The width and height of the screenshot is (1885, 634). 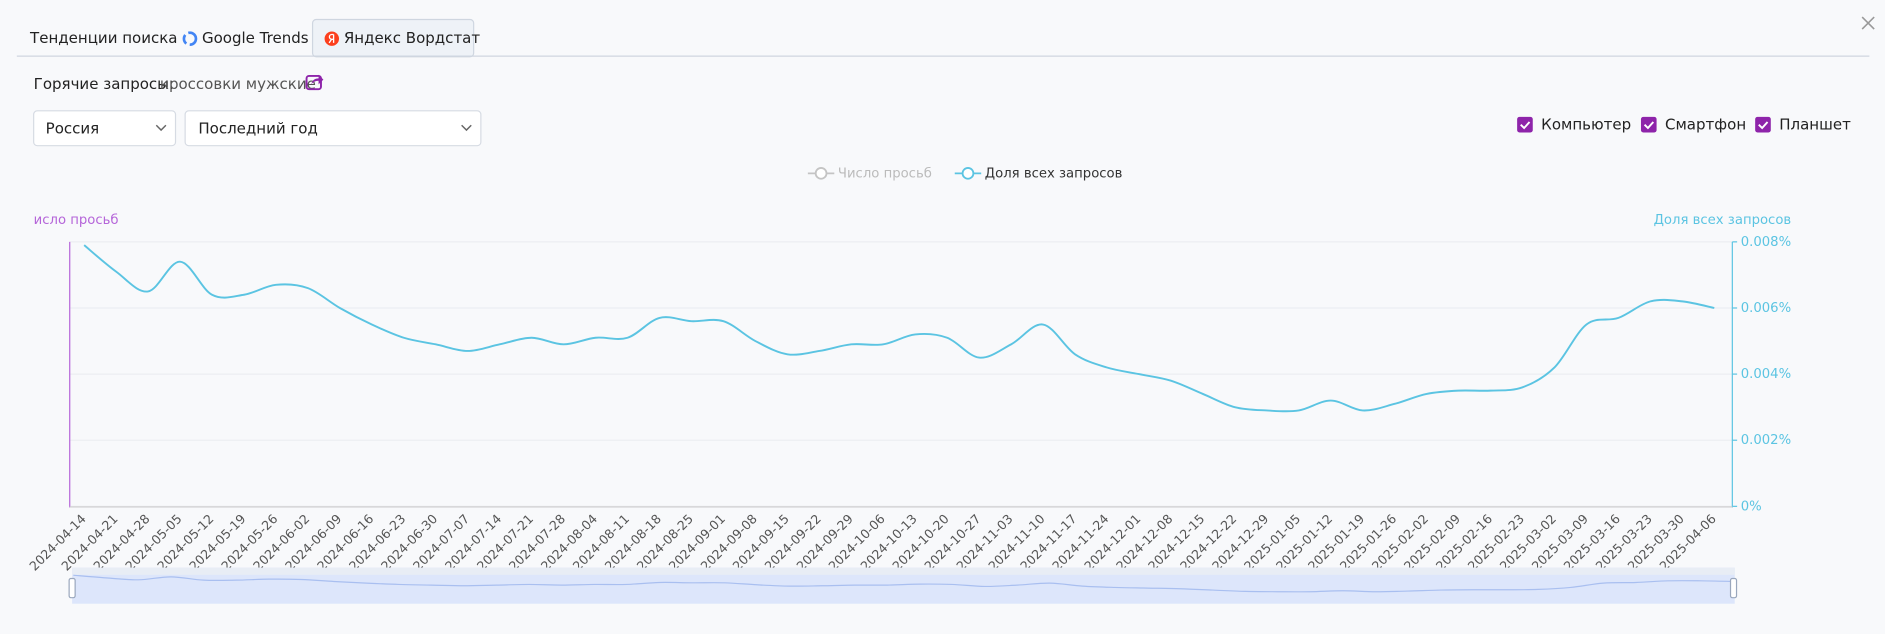 What do you see at coordinates (255, 38) in the screenshot?
I see `tab: Google Trends` at bounding box center [255, 38].